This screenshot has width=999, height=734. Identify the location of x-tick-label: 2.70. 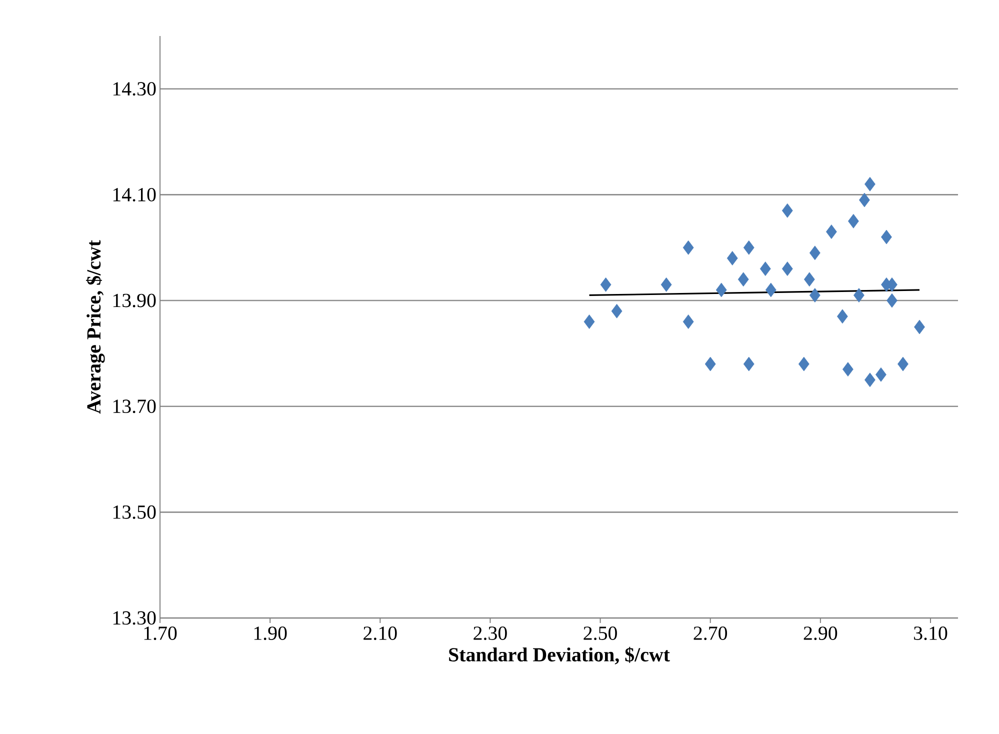
(711, 633).